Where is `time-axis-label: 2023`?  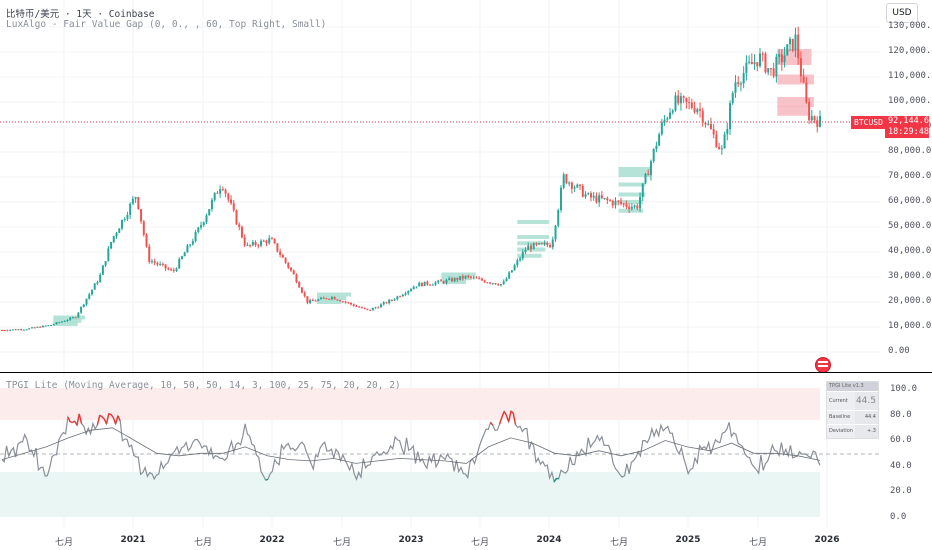
time-axis-label: 2023 is located at coordinates (411, 540).